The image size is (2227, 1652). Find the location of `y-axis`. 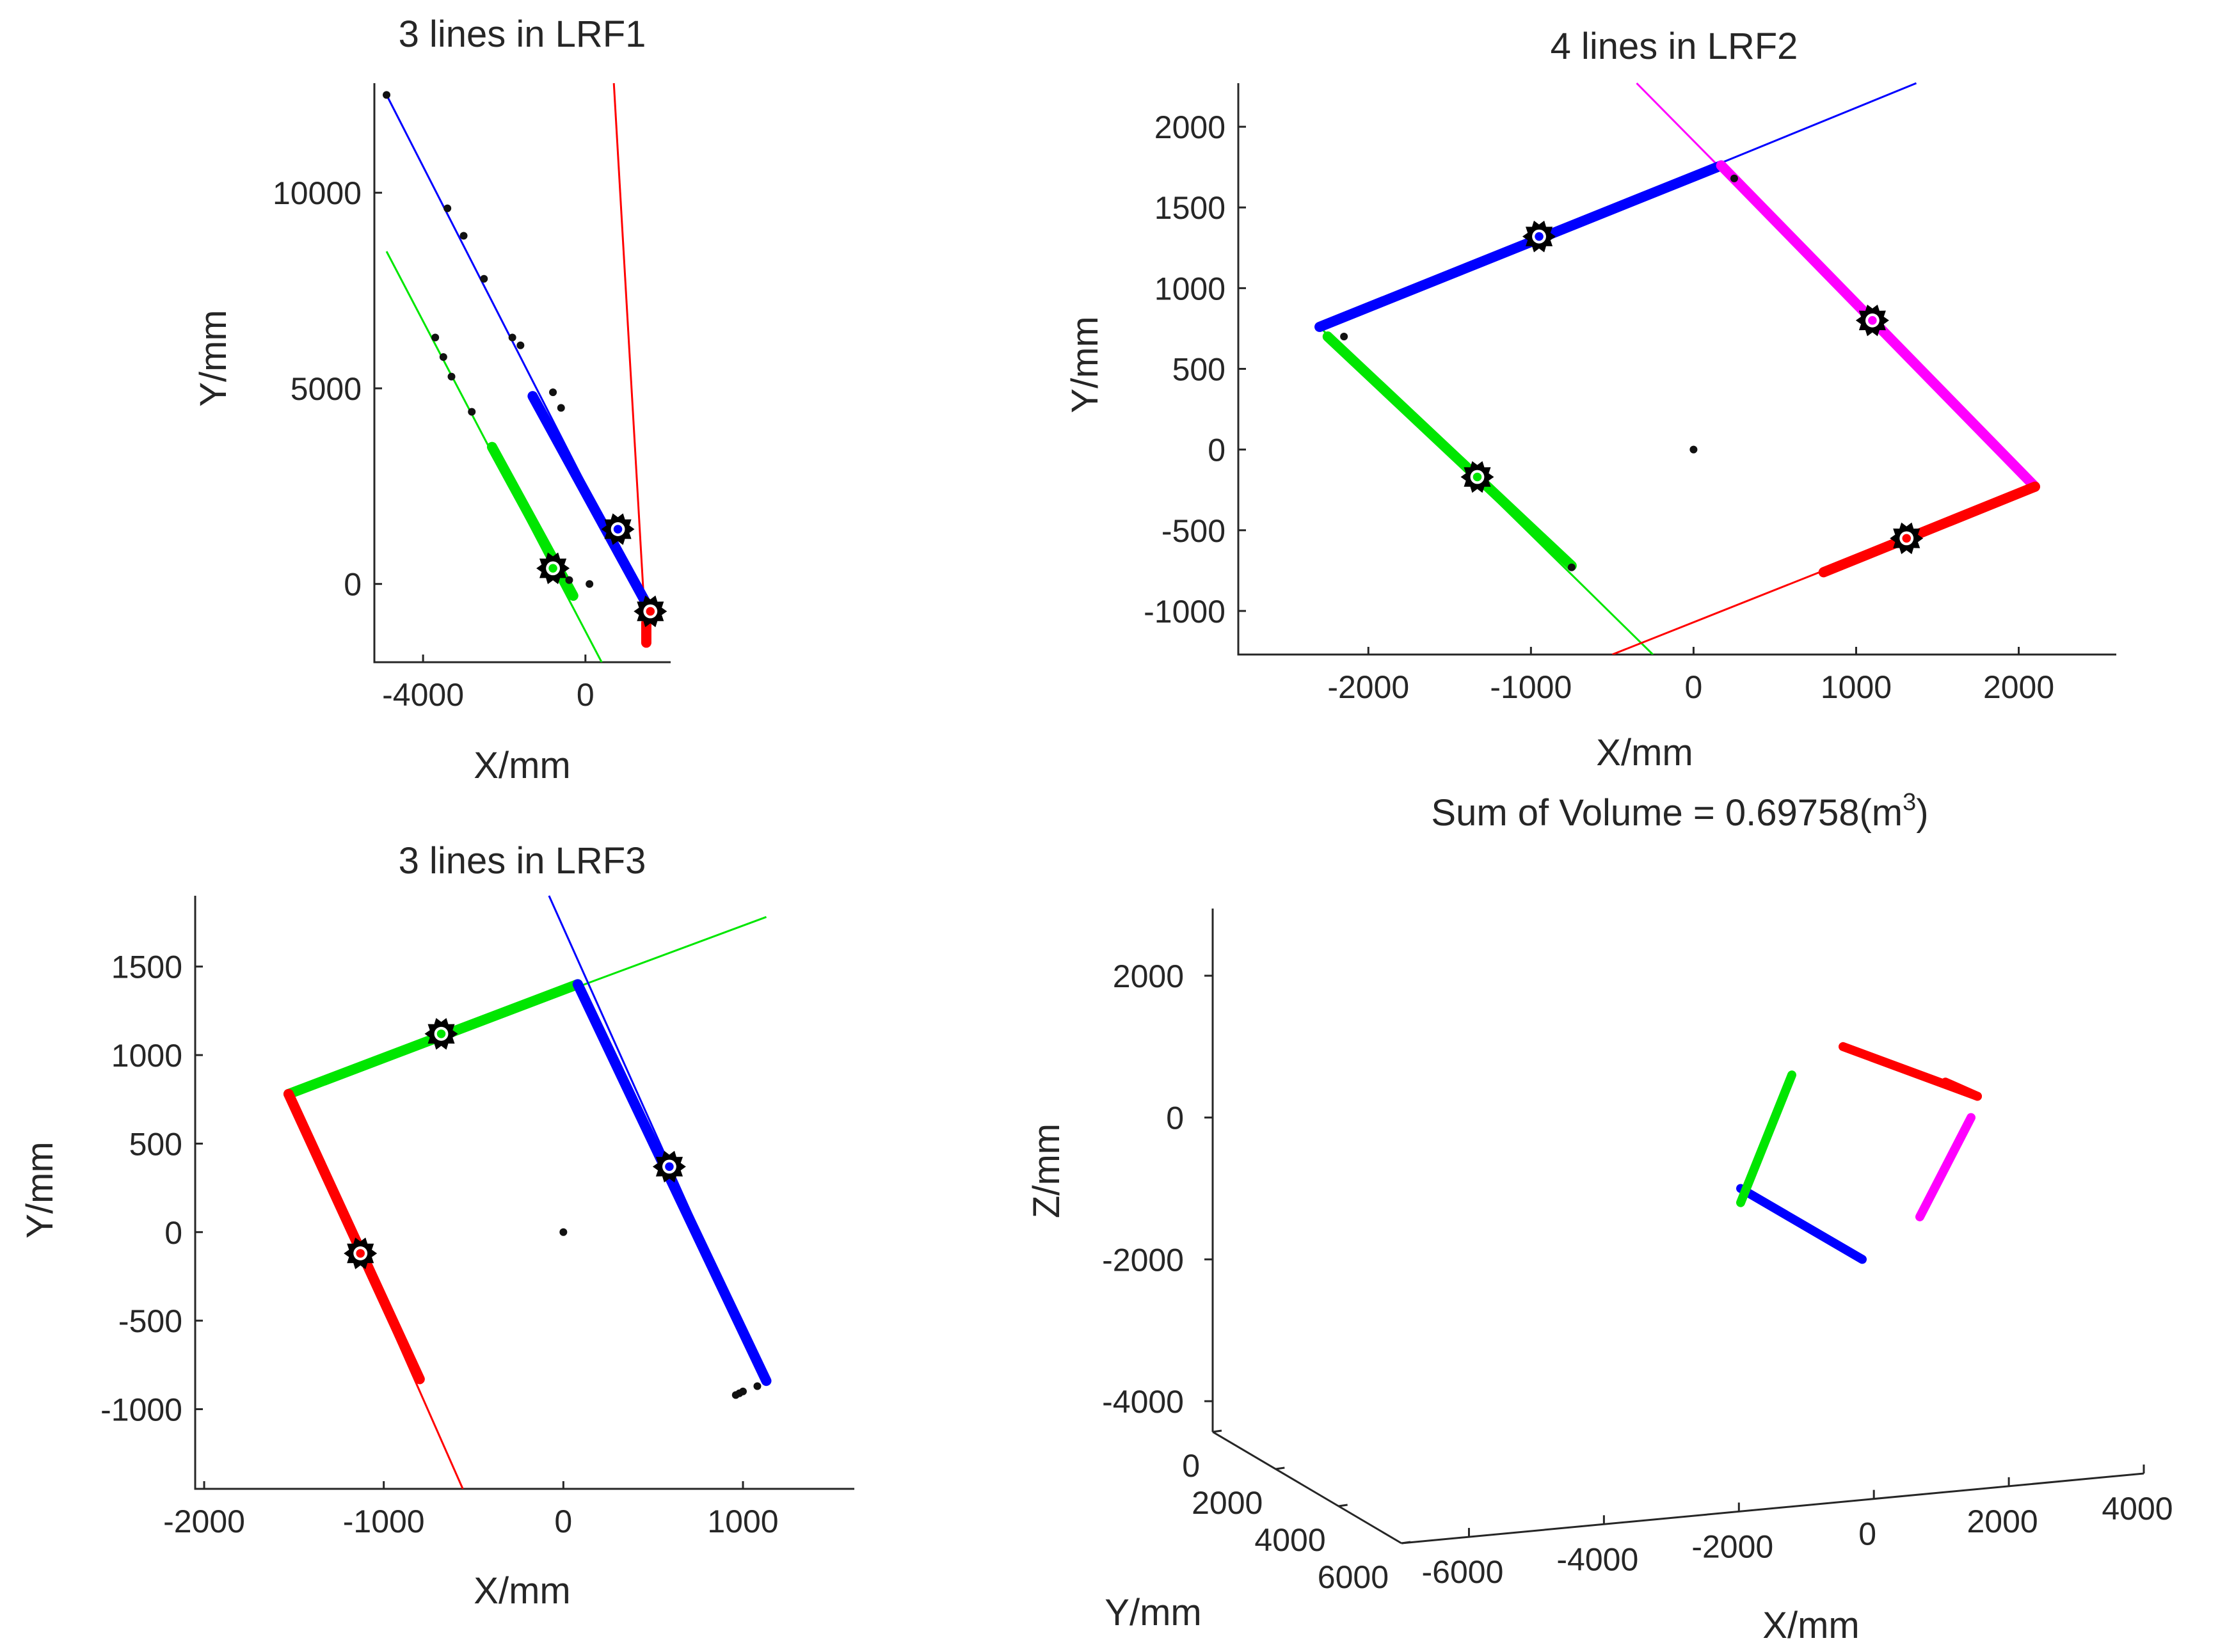

y-axis is located at coordinates (1307, 1488).